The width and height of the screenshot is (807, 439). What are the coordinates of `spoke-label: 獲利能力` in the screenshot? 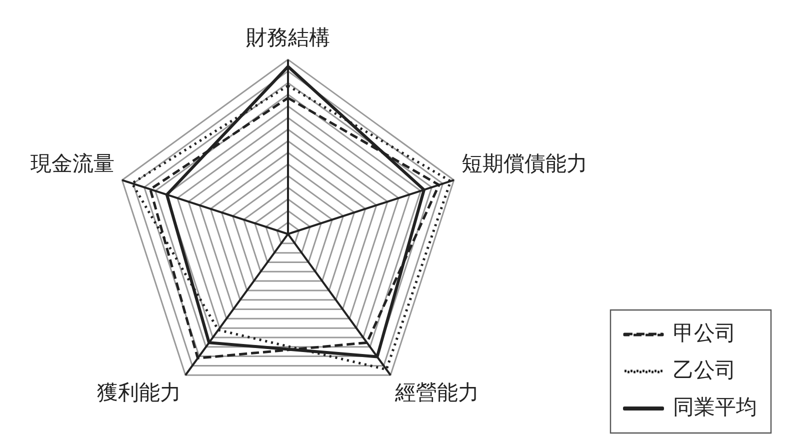 It's located at (138, 392).